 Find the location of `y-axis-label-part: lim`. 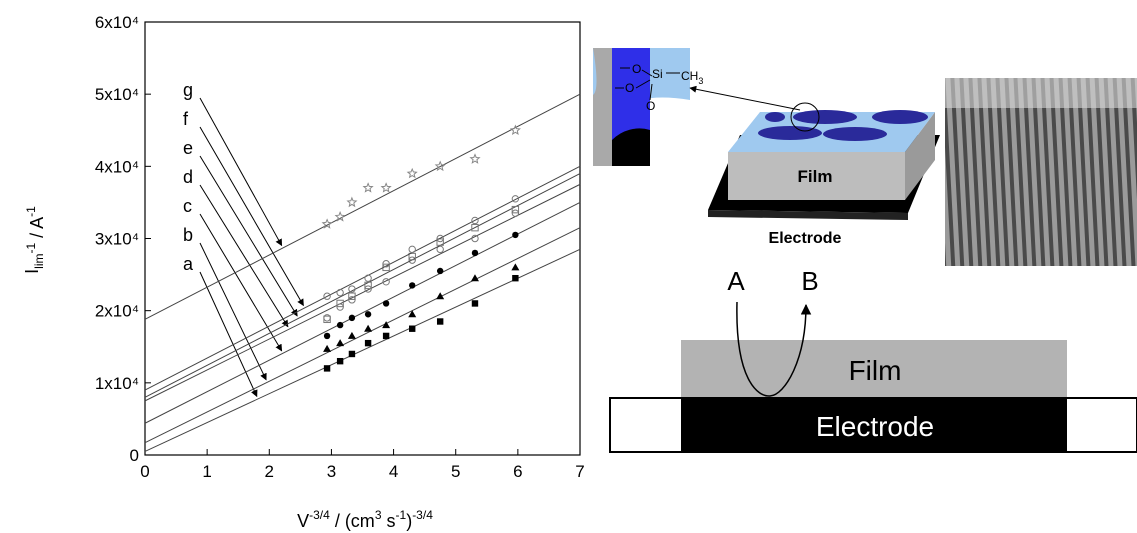

y-axis-label-part: lim is located at coordinates (39, 261).